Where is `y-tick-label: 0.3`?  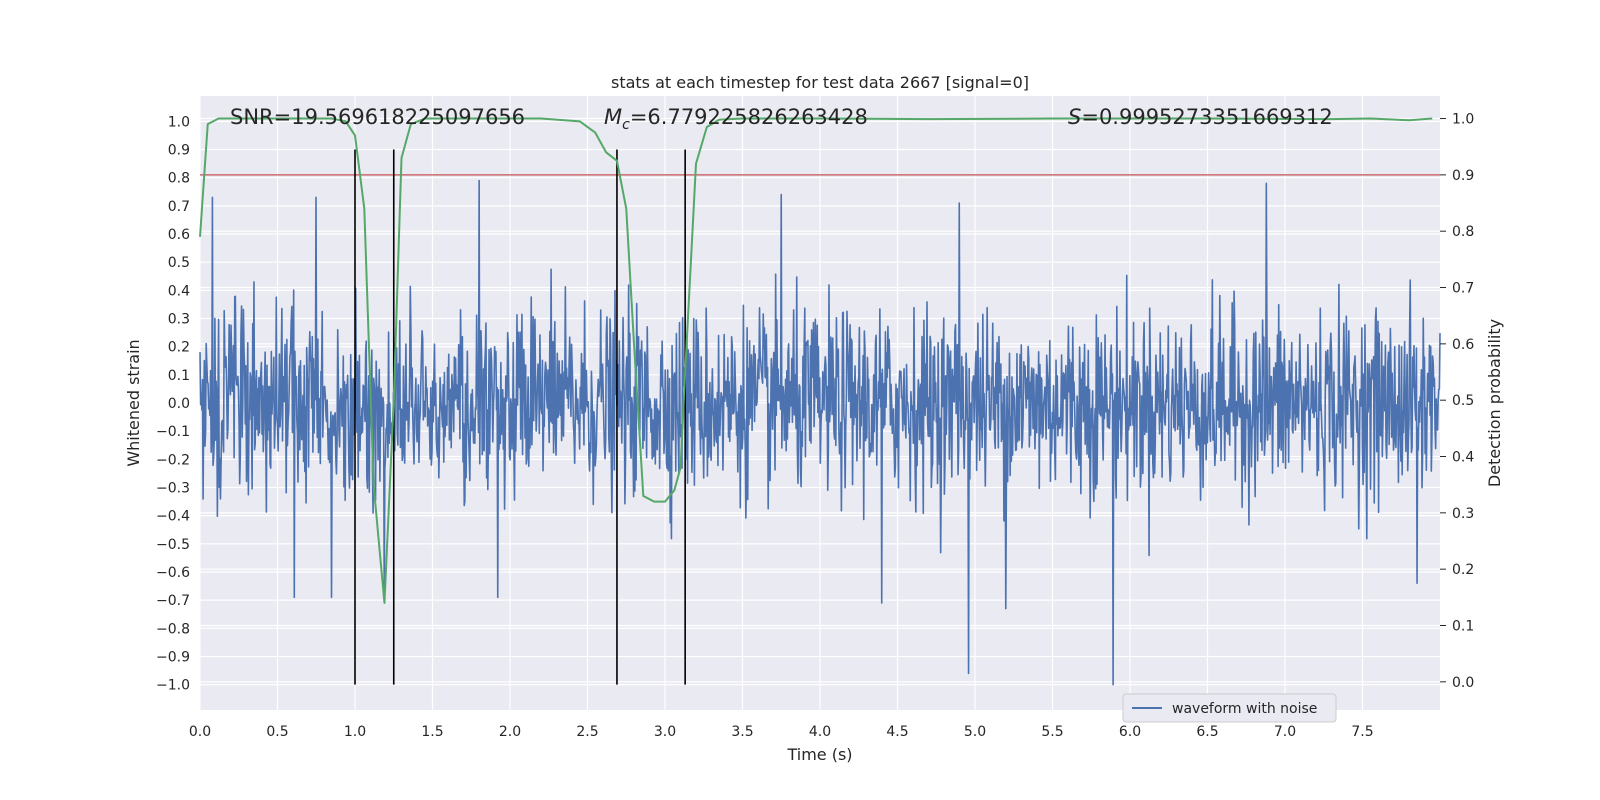
y-tick-label: 0.3 is located at coordinates (179, 320).